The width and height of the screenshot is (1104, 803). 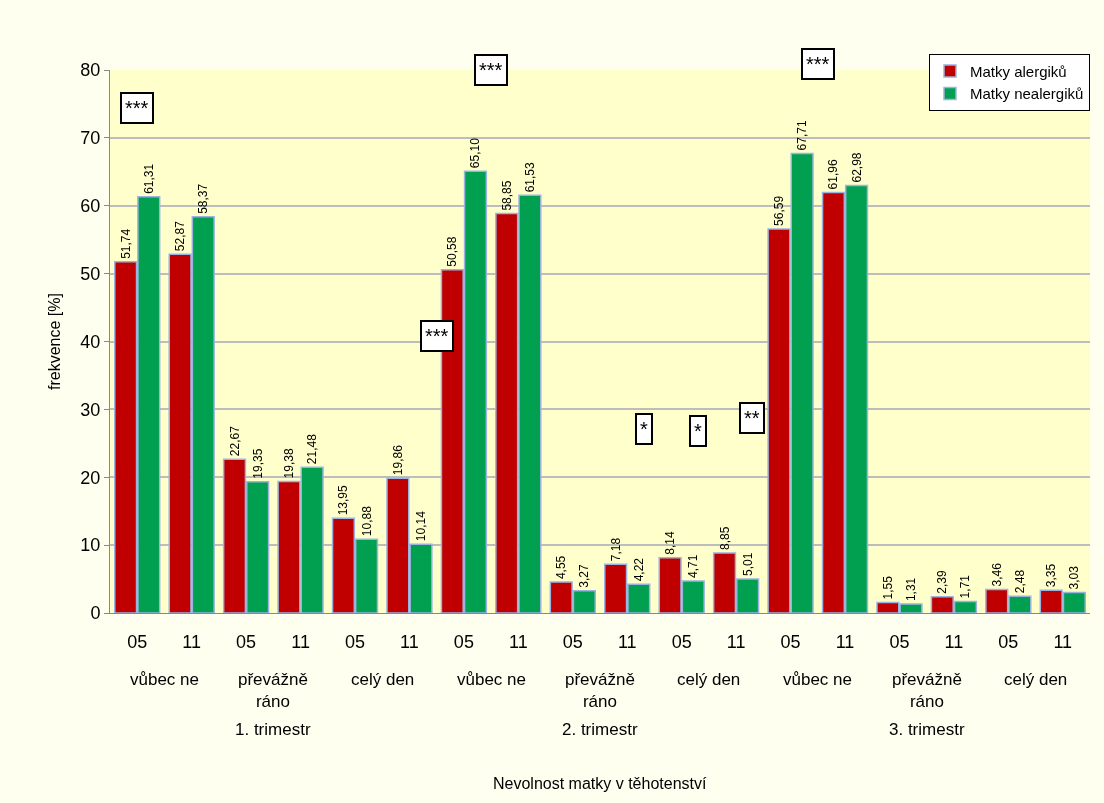 I want to click on legend-label: Matky alergiků, so click(x=1018, y=71).